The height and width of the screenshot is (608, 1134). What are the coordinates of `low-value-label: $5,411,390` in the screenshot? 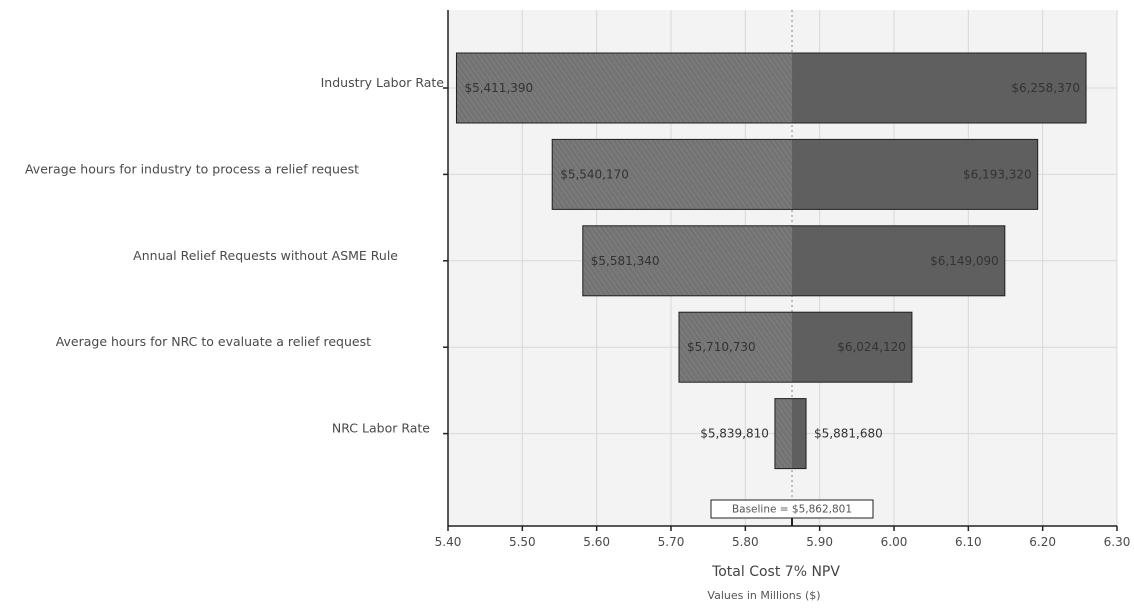 It's located at (498, 88).